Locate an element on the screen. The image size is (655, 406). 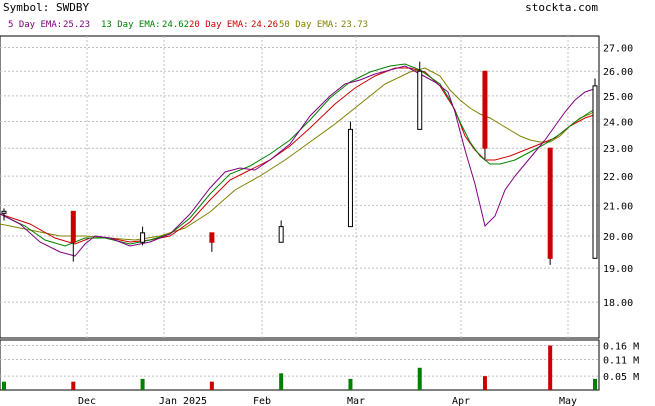
price-tick-label: 20.00 is located at coordinates (618, 237).